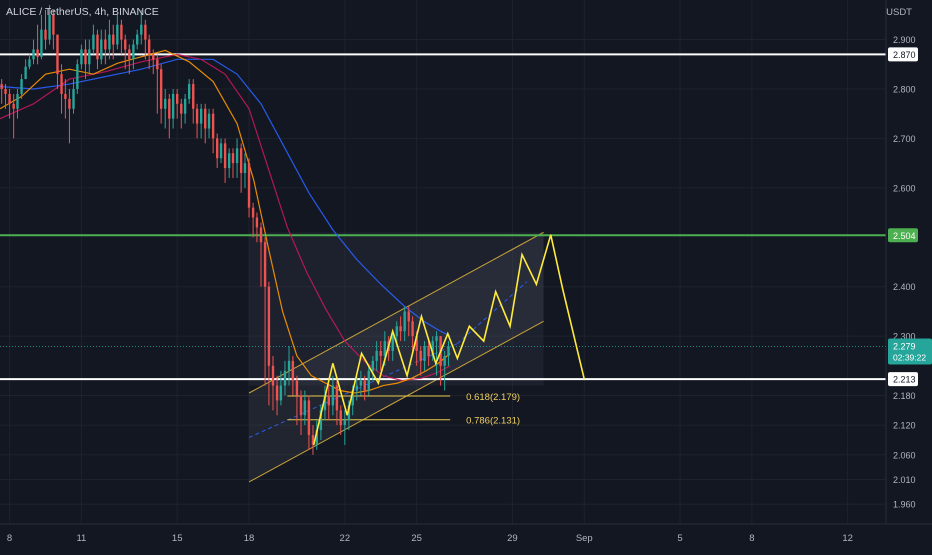  What do you see at coordinates (81, 538) in the screenshot?
I see `time-axis-tick: 11` at bounding box center [81, 538].